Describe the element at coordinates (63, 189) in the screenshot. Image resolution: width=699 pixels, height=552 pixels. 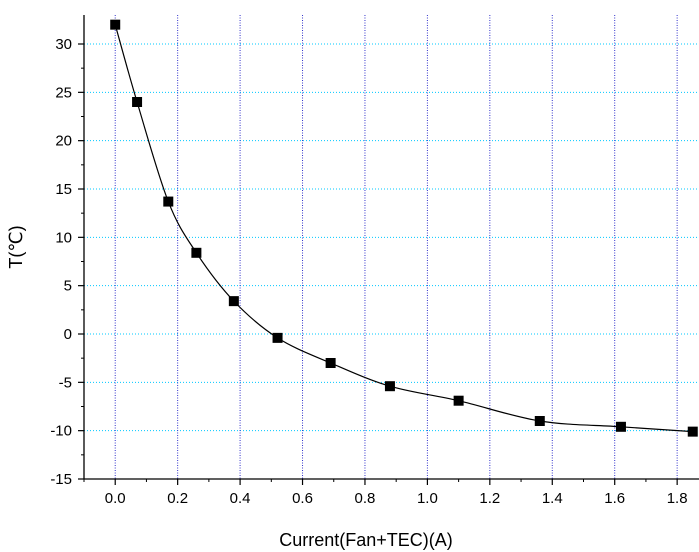
I see `y-tick-label: 15` at that location.